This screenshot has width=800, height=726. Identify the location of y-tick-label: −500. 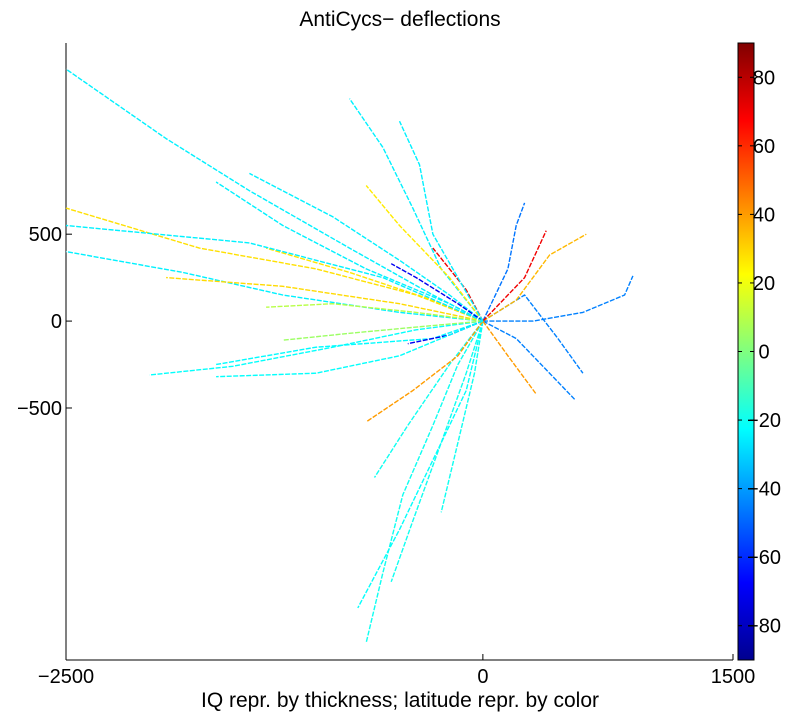
(39, 409).